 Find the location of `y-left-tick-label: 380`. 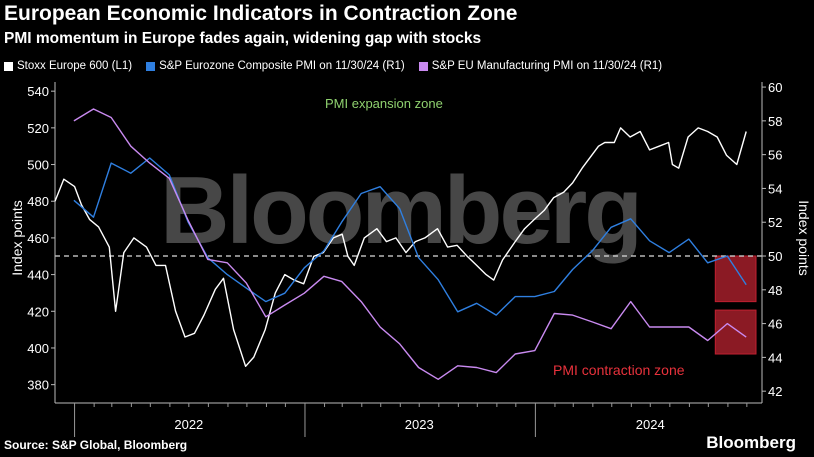

y-left-tick-label: 380 is located at coordinates (38, 385).